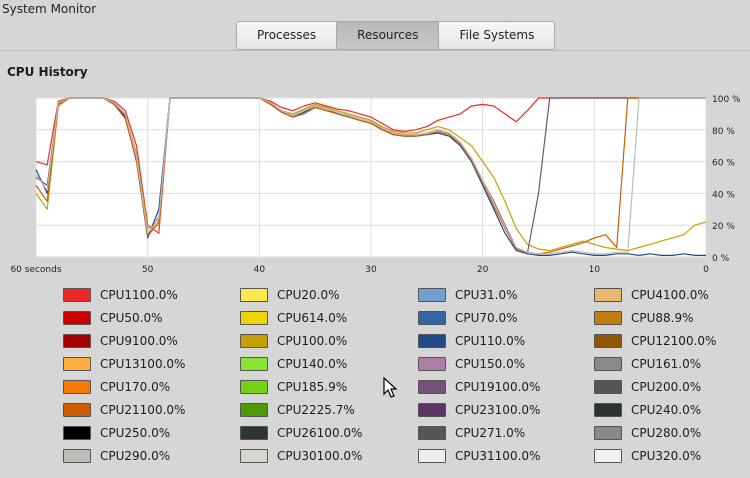 This screenshot has width=750, height=478. What do you see at coordinates (647, 318) in the screenshot?
I see `legend-label: CPU8` at bounding box center [647, 318].